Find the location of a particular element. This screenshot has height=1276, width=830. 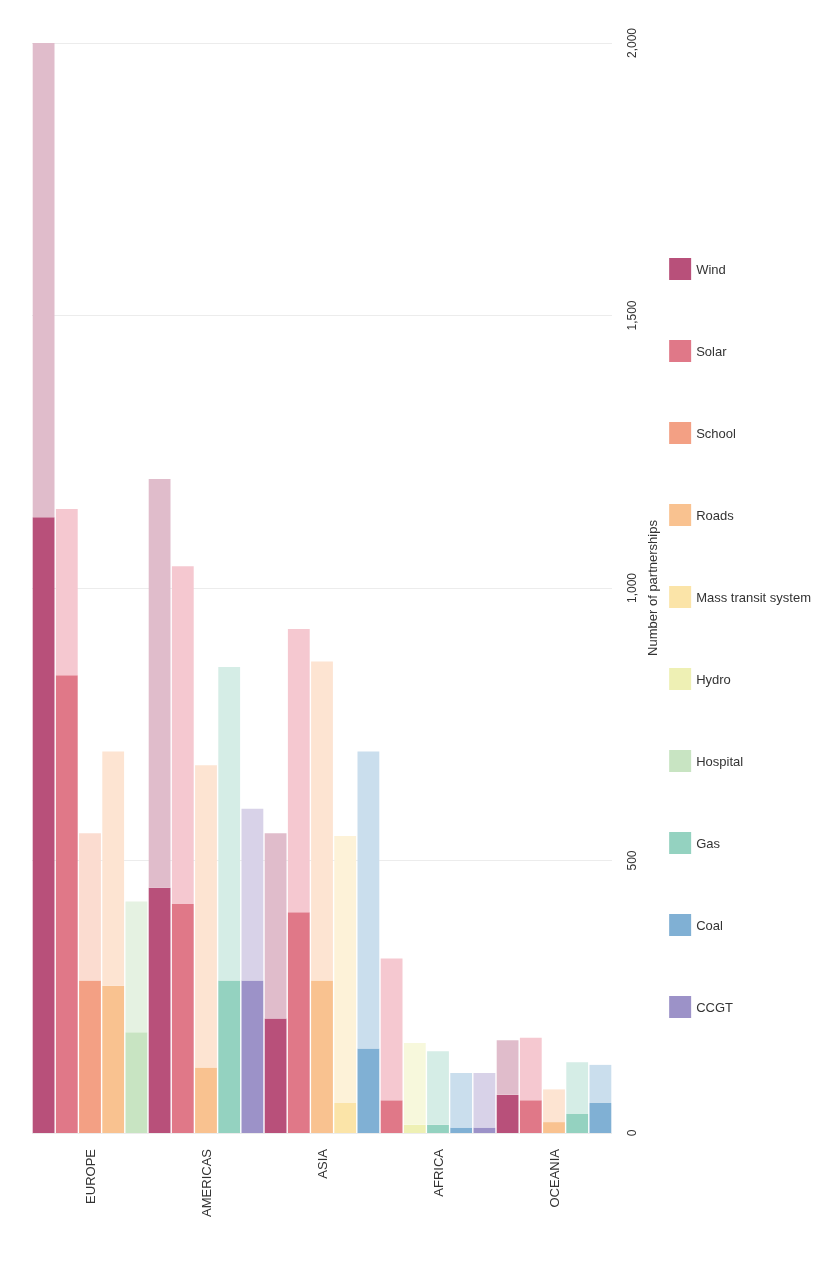

x-tick-label: AMERICAS is located at coordinates (206, 1182).